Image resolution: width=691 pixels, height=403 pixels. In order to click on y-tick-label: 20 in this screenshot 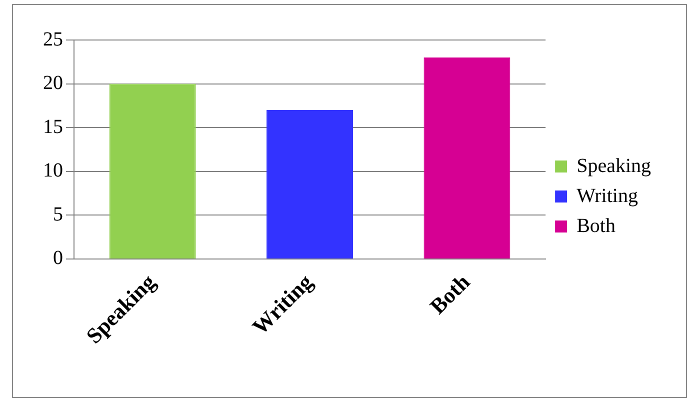, I will do `click(53, 83)`.